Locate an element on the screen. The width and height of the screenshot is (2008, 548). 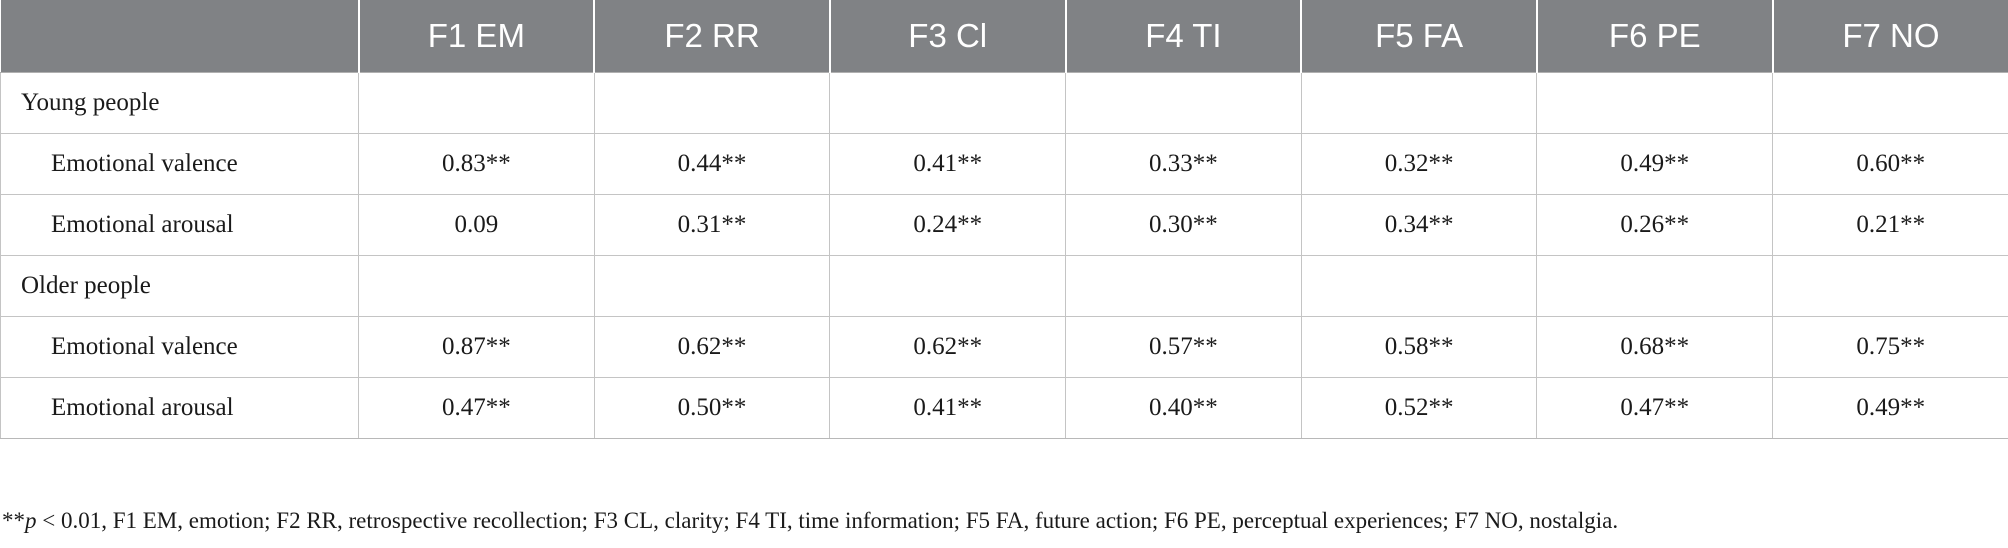
table-cell: 0.33** is located at coordinates (1183, 164).